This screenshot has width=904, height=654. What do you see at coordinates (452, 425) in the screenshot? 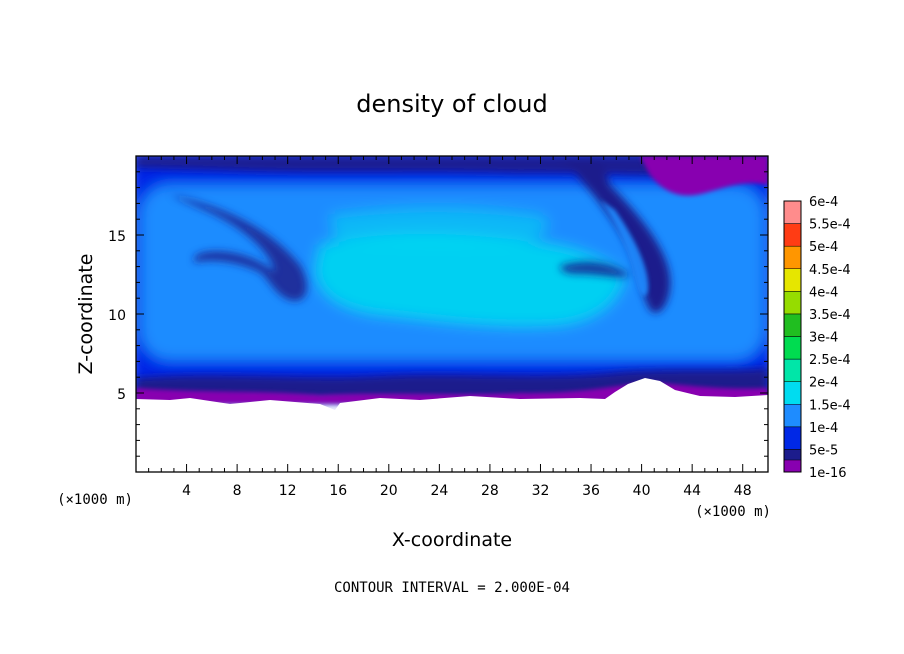
I see `clear-air-below` at bounding box center [452, 425].